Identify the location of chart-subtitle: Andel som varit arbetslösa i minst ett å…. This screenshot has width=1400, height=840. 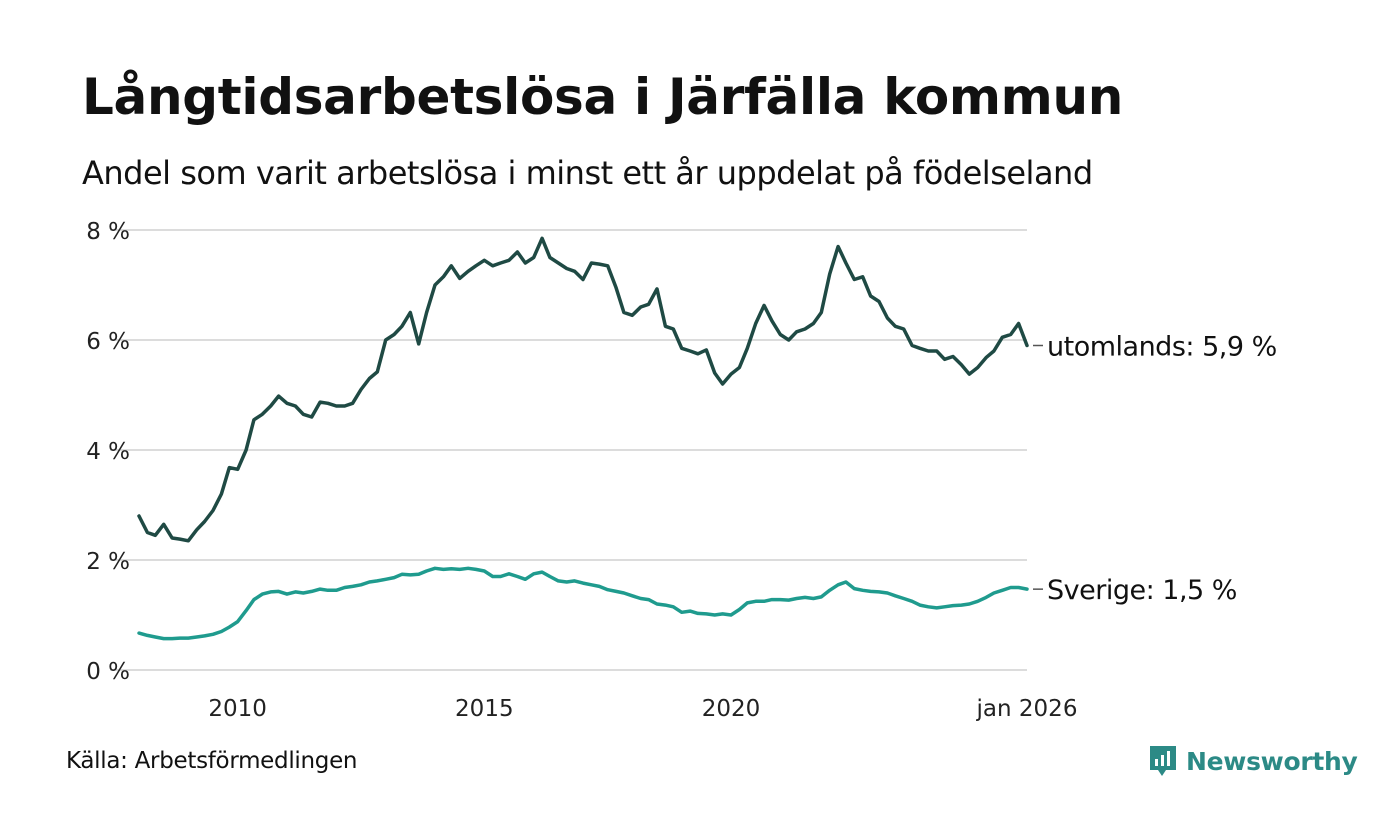
(587, 173).